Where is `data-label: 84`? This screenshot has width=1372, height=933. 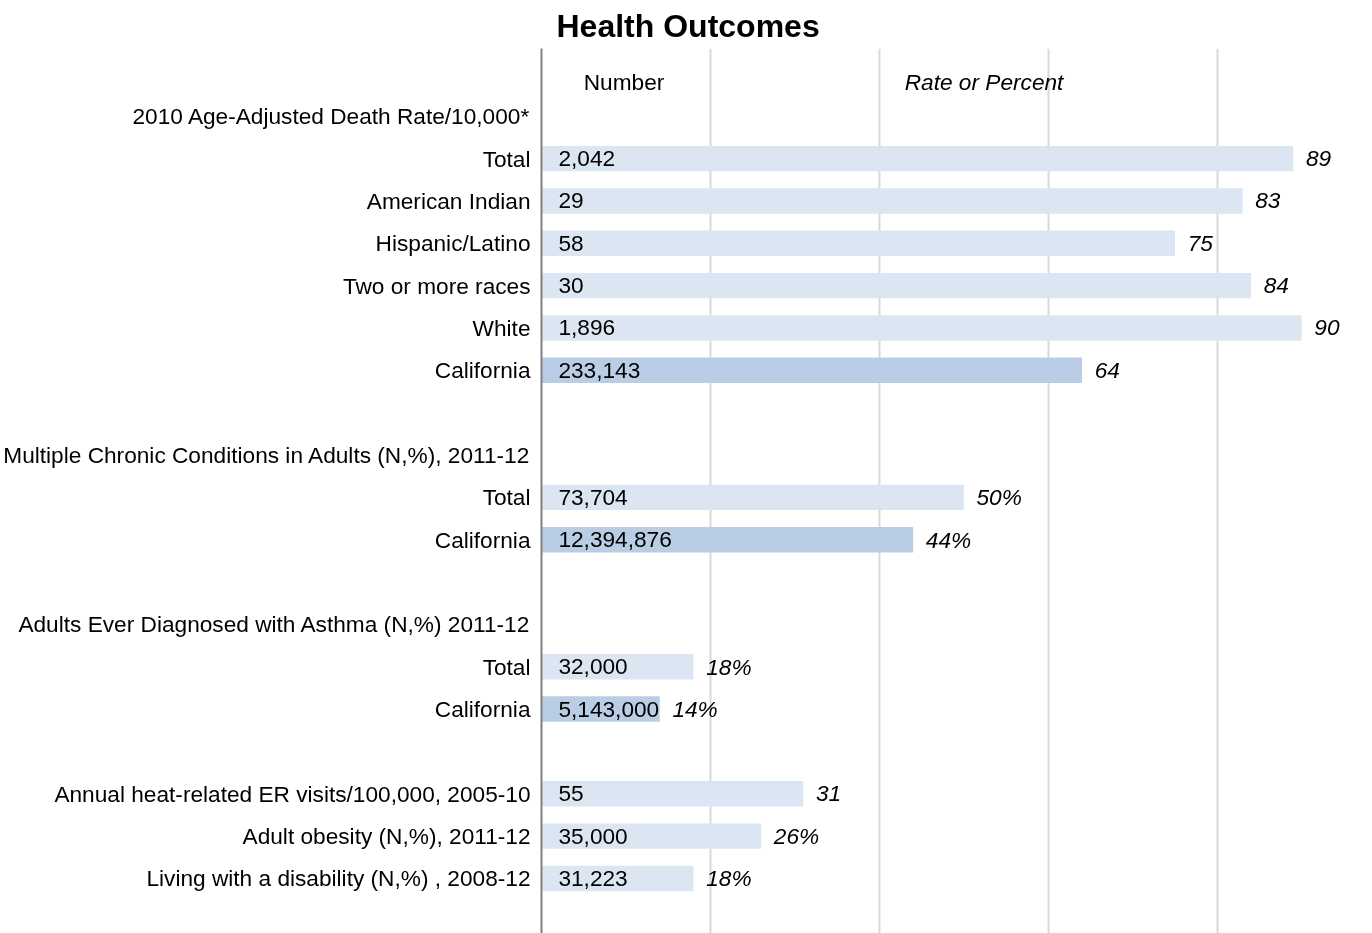
data-label: 84 is located at coordinates (1276, 285).